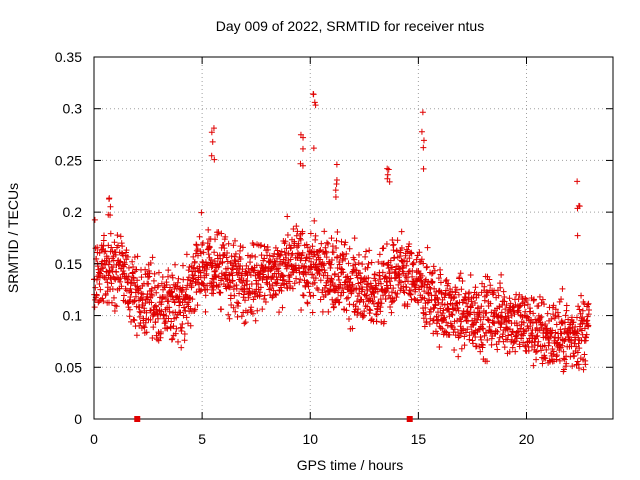 The width and height of the screenshot is (640, 480). Describe the element at coordinates (202, 439) in the screenshot. I see `x-tick-label: 5` at that location.